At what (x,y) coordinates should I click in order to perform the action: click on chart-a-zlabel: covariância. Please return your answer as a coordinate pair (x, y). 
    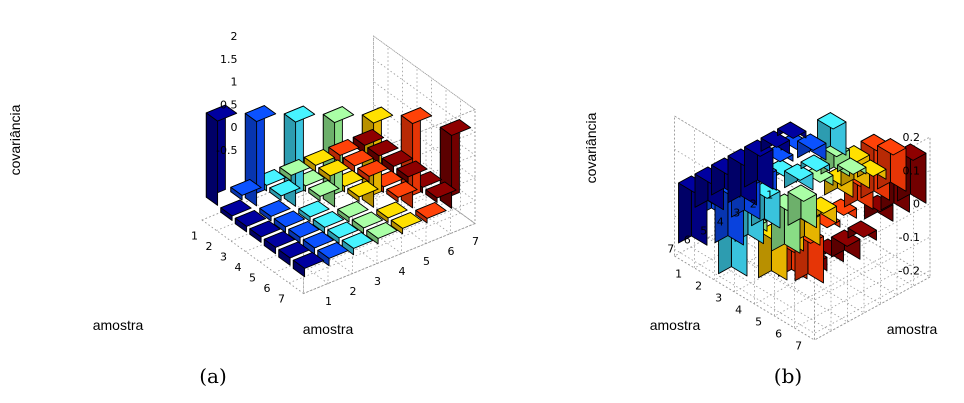
    Looking at the image, I should click on (15, 139).